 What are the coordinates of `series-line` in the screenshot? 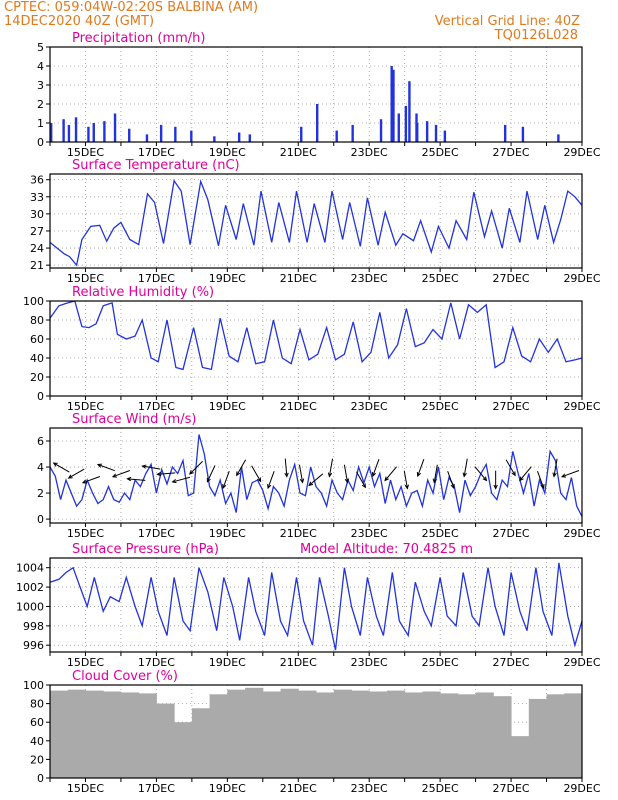 It's located at (316, 335).